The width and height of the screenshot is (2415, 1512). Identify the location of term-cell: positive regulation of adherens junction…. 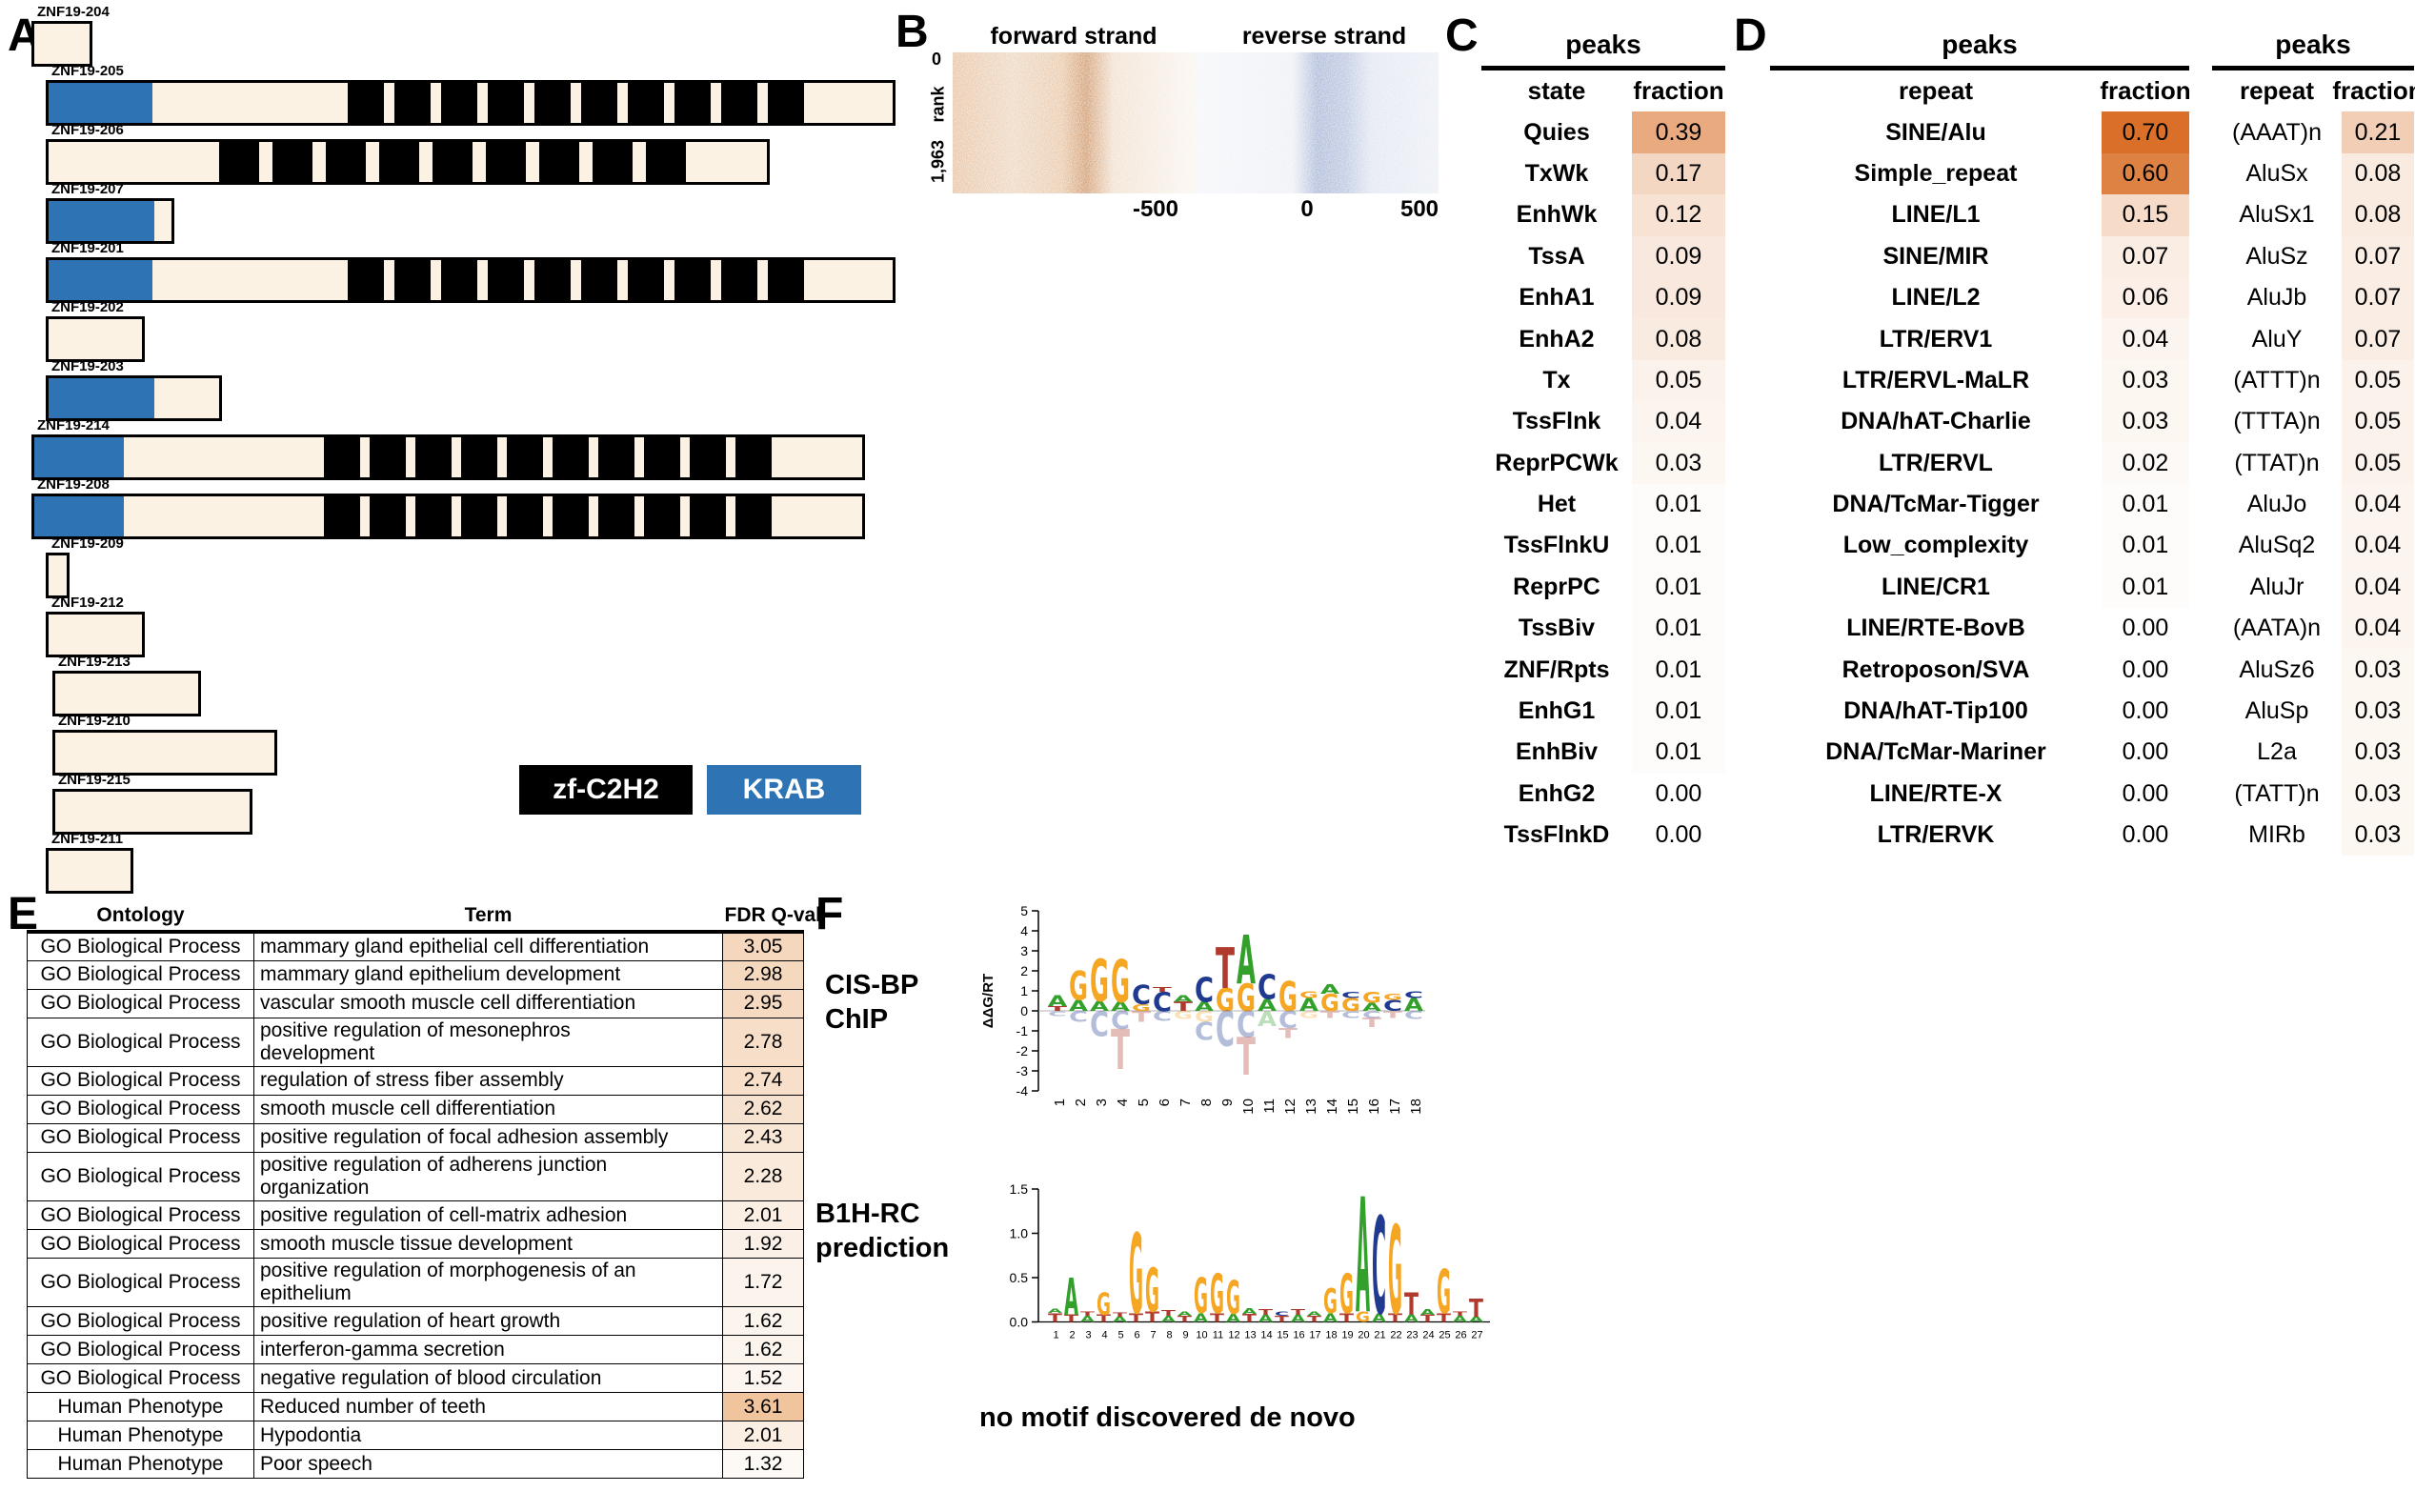
(488, 1176).